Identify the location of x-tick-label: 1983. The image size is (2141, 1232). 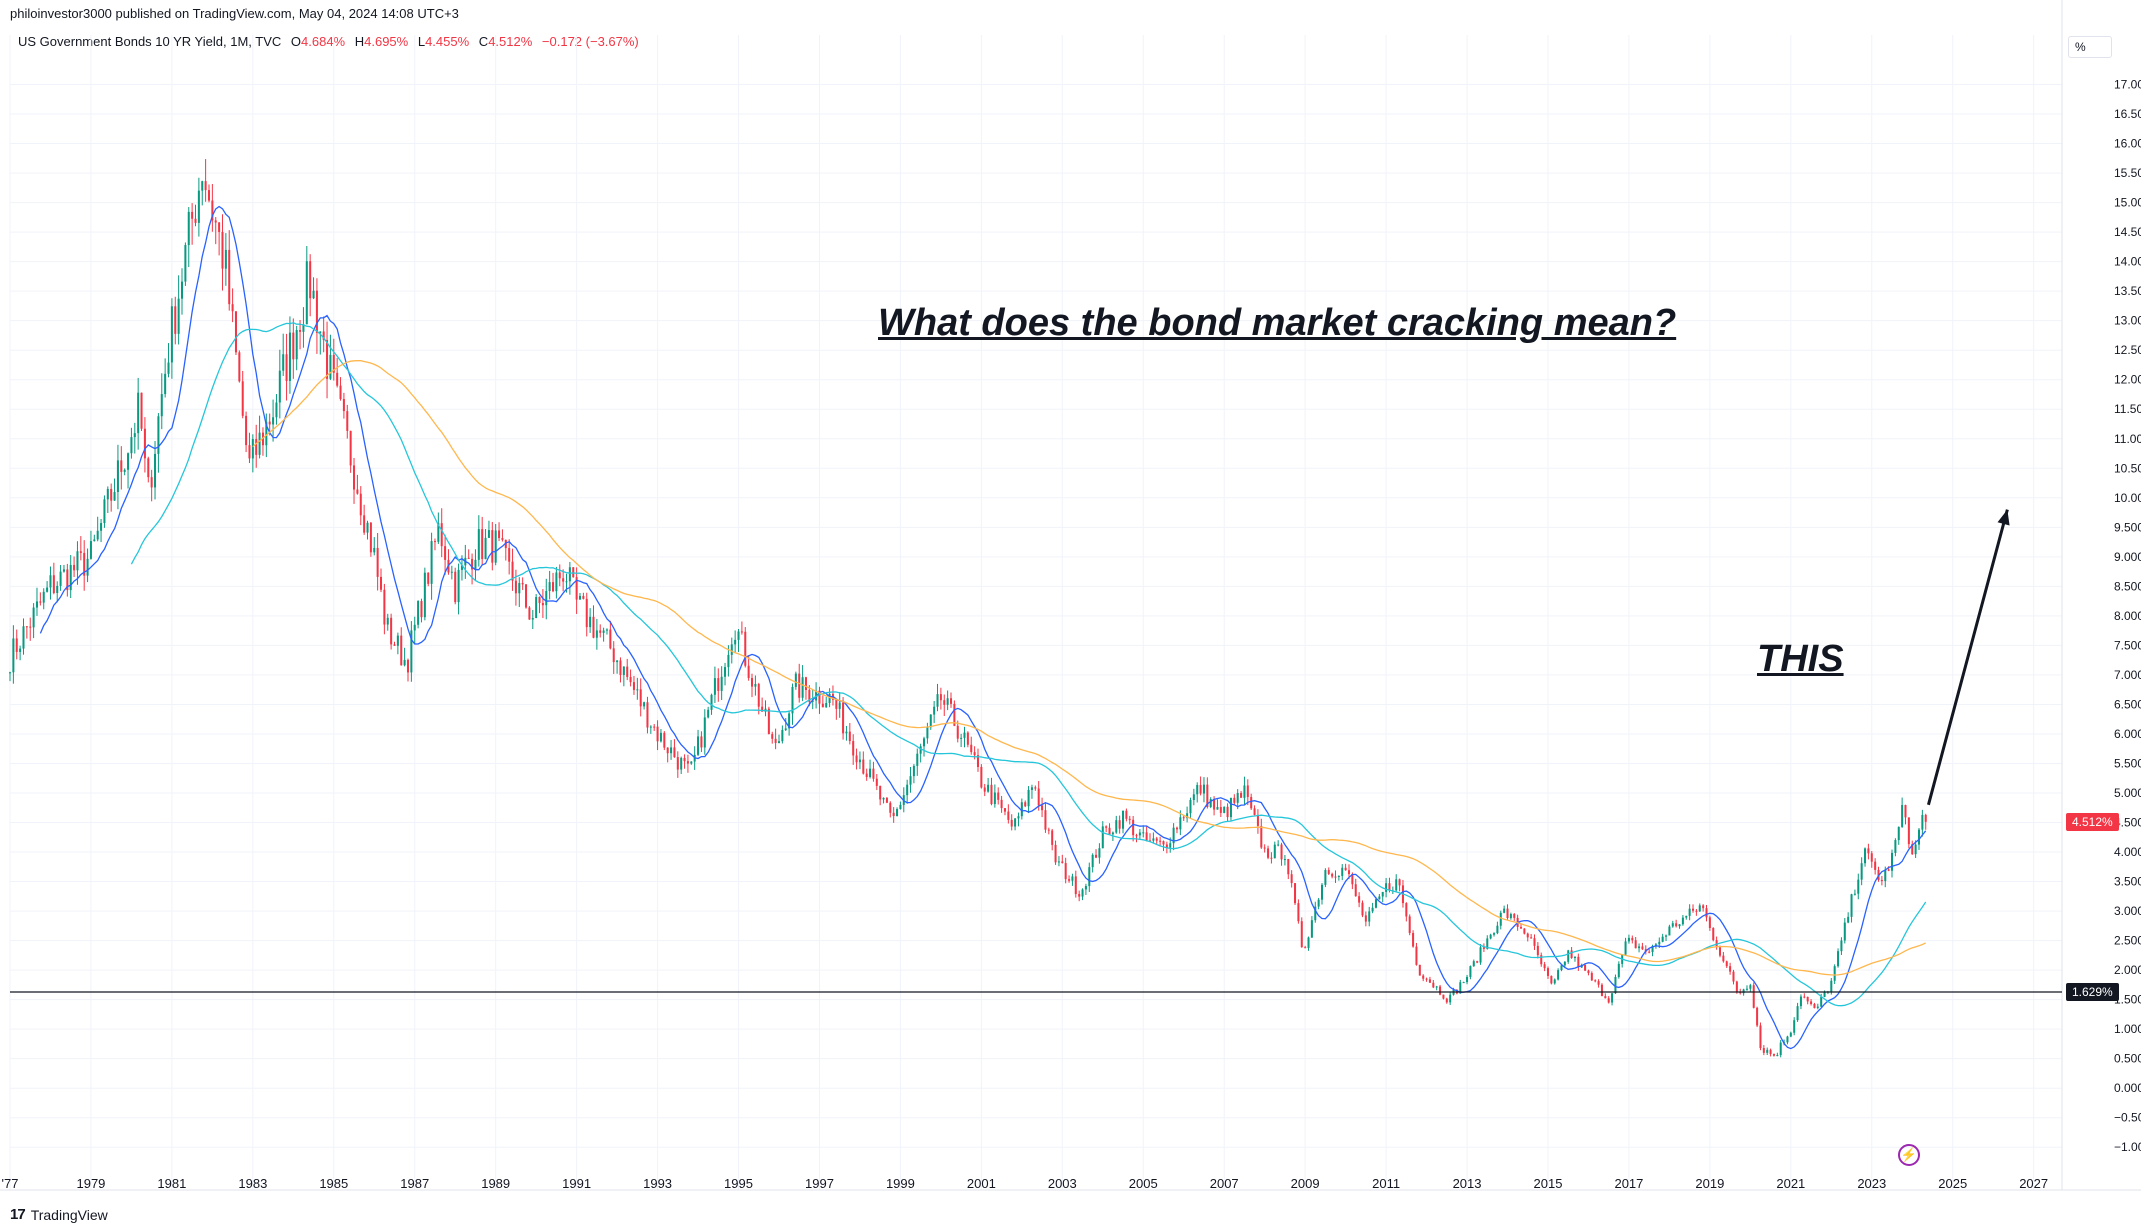
(252, 1183).